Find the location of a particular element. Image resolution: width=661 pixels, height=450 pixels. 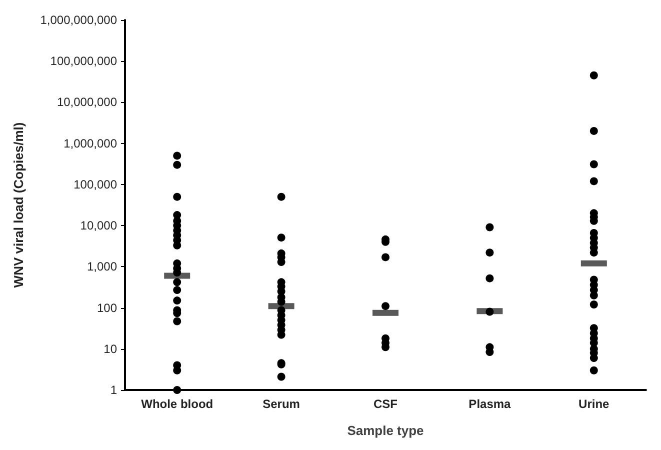

y-tick-label: 1,000,000,000 is located at coordinates (79, 20).